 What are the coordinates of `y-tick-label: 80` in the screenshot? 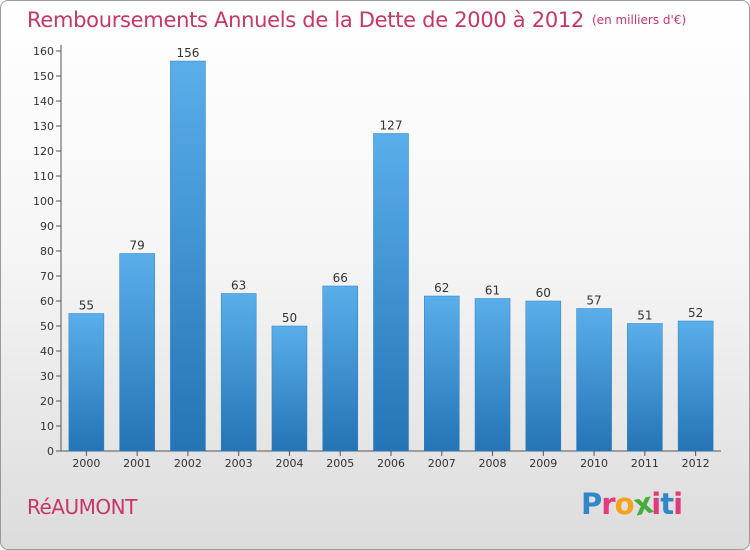 It's located at (47, 251).